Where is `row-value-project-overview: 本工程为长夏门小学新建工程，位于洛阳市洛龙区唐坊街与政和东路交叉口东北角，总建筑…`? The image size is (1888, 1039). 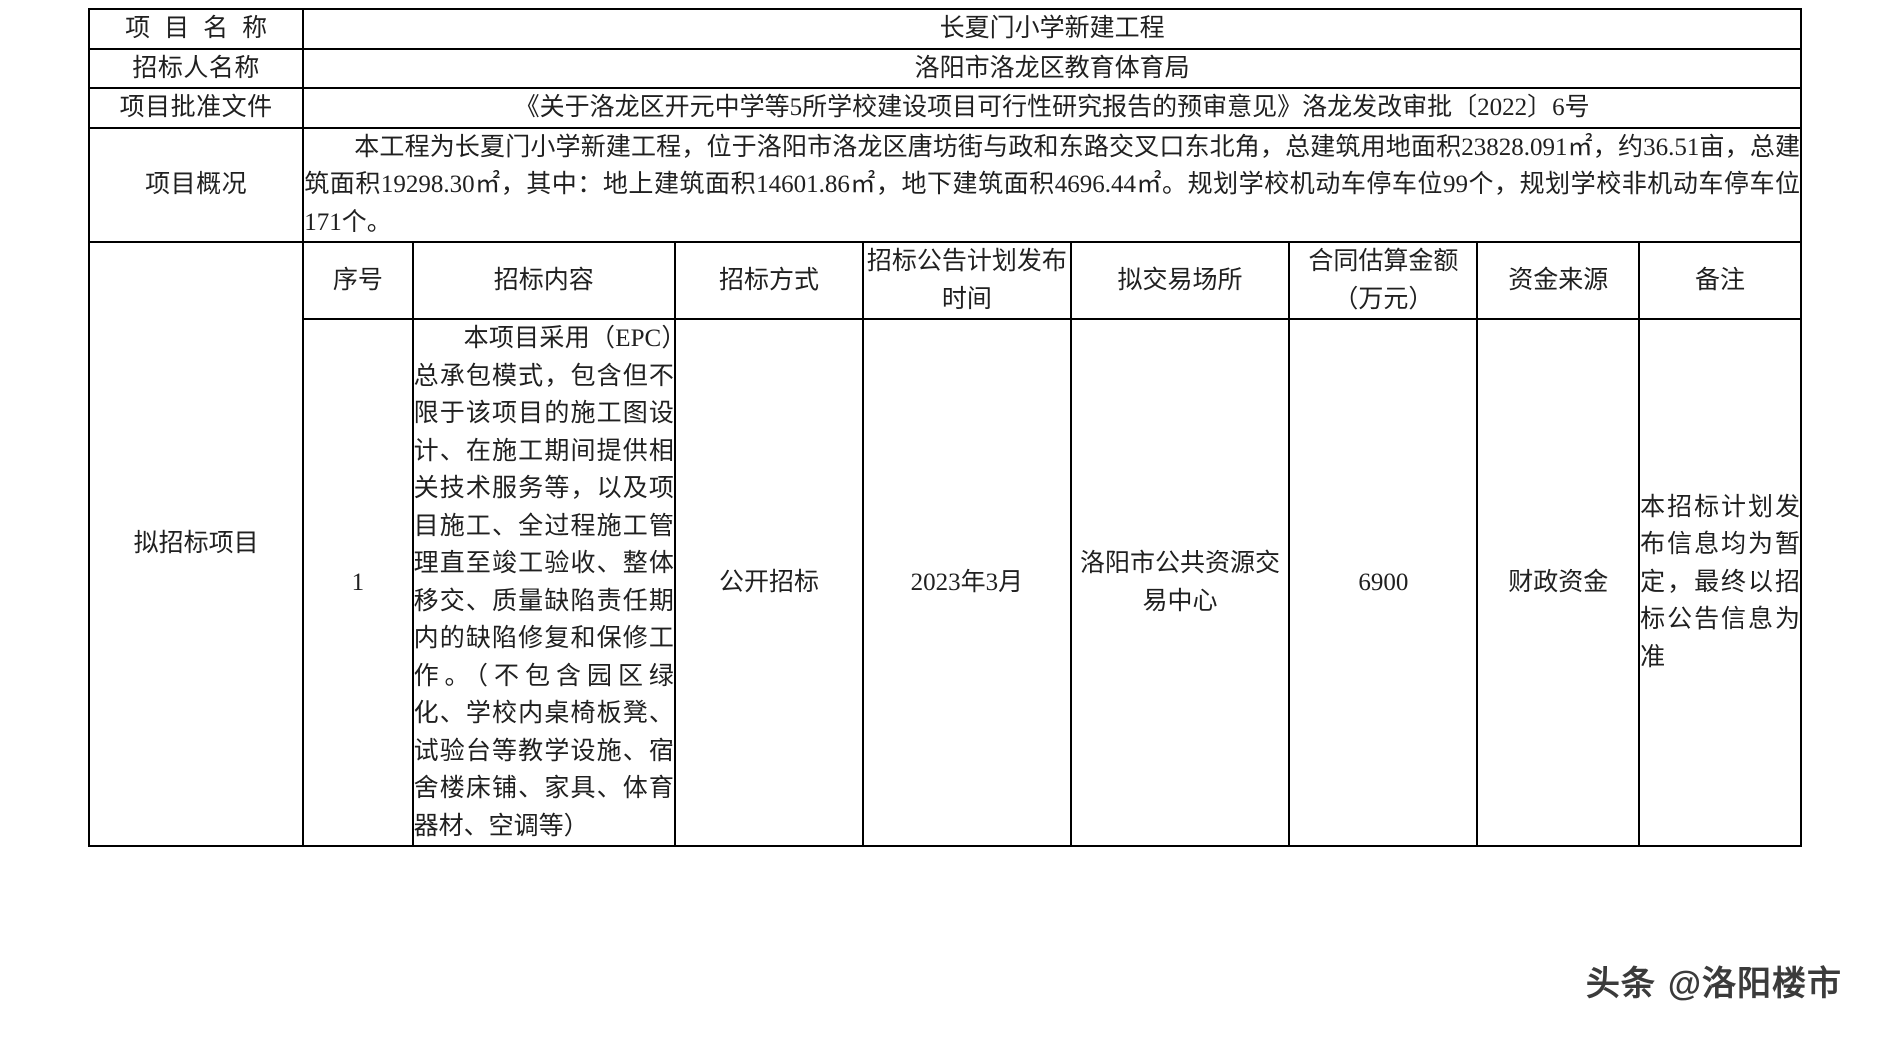
row-value-project-overview: 本工程为长夏门小学新建工程，位于洛阳市洛龙区唐坊街与政和东路交叉口东北角，总建筑… is located at coordinates (1052, 184).